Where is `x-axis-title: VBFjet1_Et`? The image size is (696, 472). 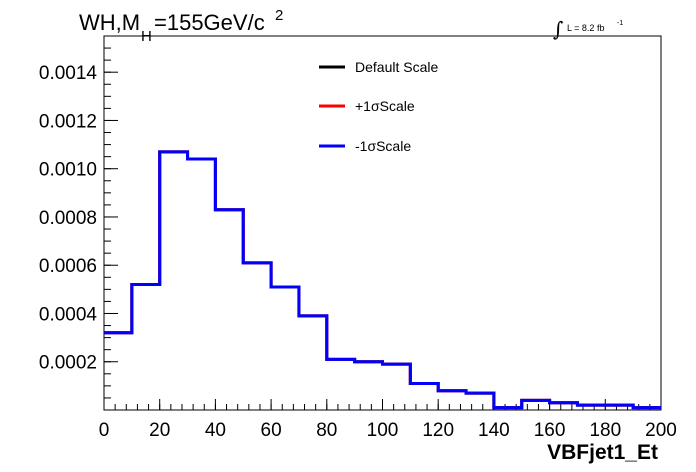
x-axis-title: VBFjet1_Et is located at coordinates (602, 452).